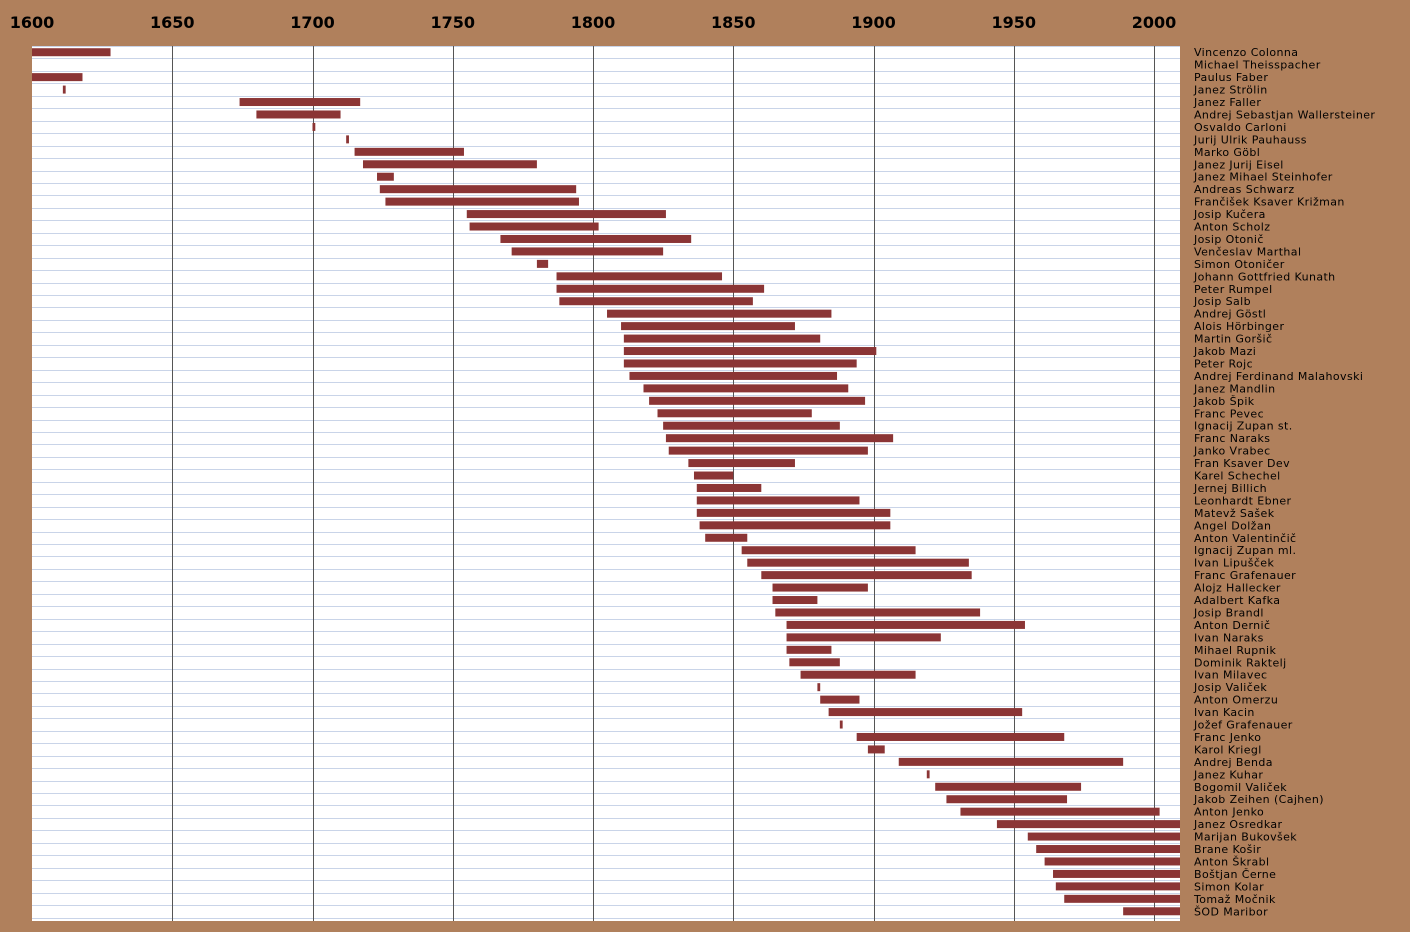 The width and height of the screenshot is (1410, 932). What do you see at coordinates (1234, 513) in the screenshot?
I see `row-label: Matevž Sašek` at bounding box center [1234, 513].